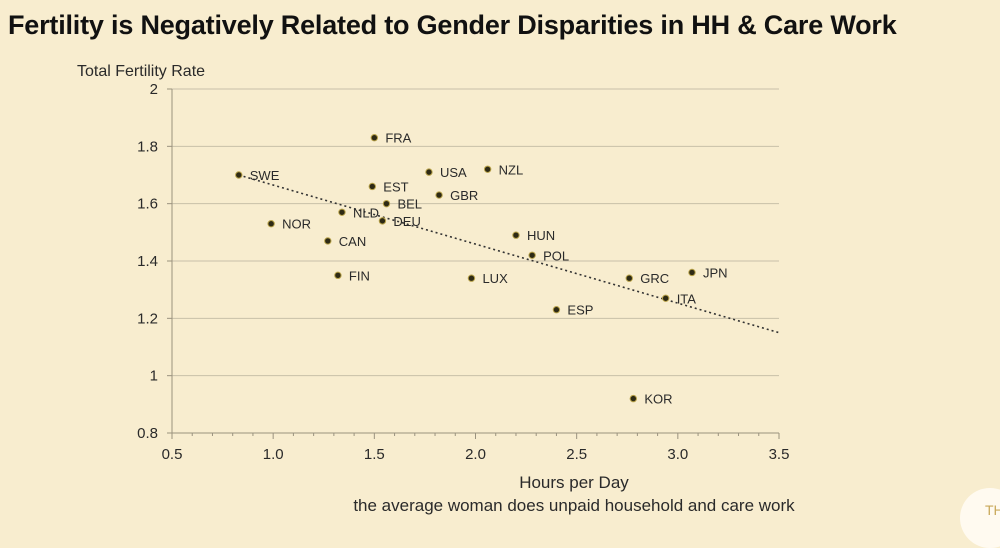  Describe the element at coordinates (453, 172) in the screenshot. I see `point-label: USA` at that location.